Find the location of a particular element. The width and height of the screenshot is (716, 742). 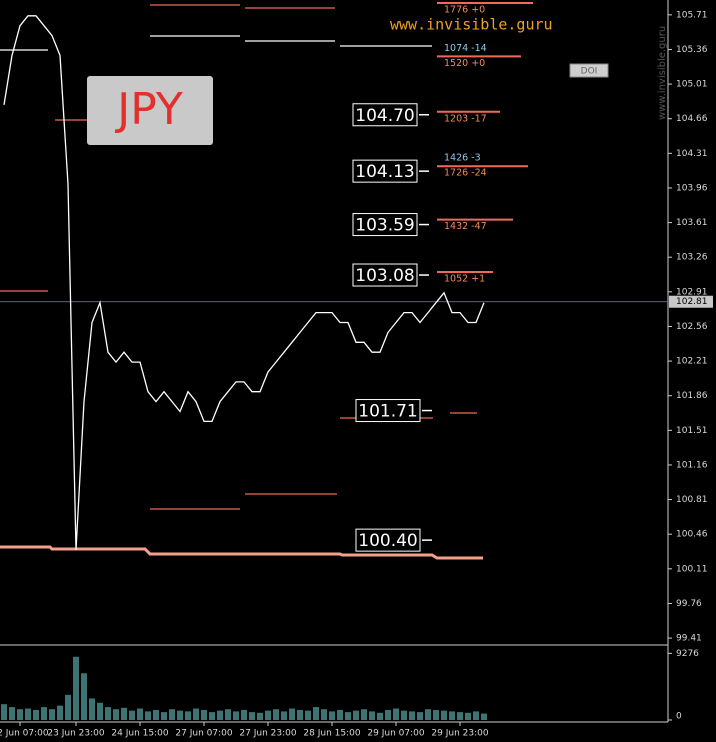

doi-button is located at coordinates (589, 70).